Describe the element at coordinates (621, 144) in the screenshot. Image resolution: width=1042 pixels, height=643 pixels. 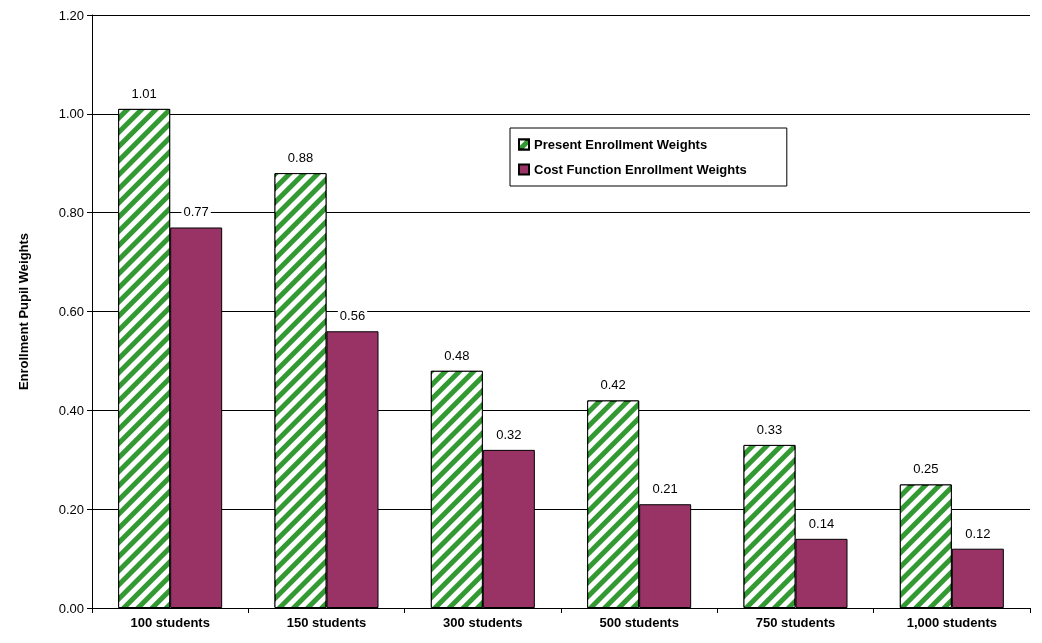
I see `legend-label: Present Enrollment Weights` at that location.